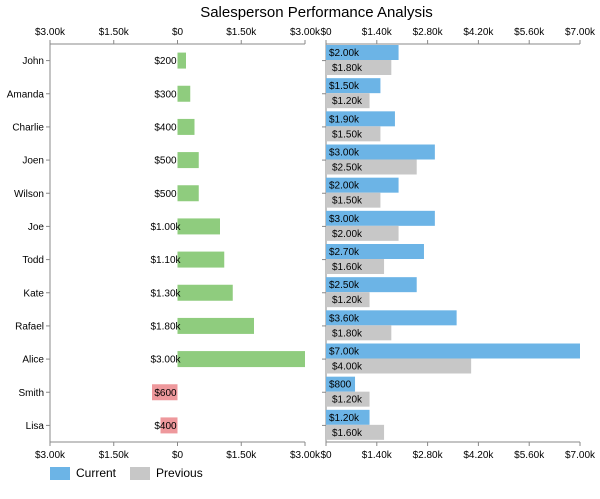 This screenshot has height=499, width=600. What do you see at coordinates (60, 473) in the screenshot?
I see `legend-swatch-current` at bounding box center [60, 473].